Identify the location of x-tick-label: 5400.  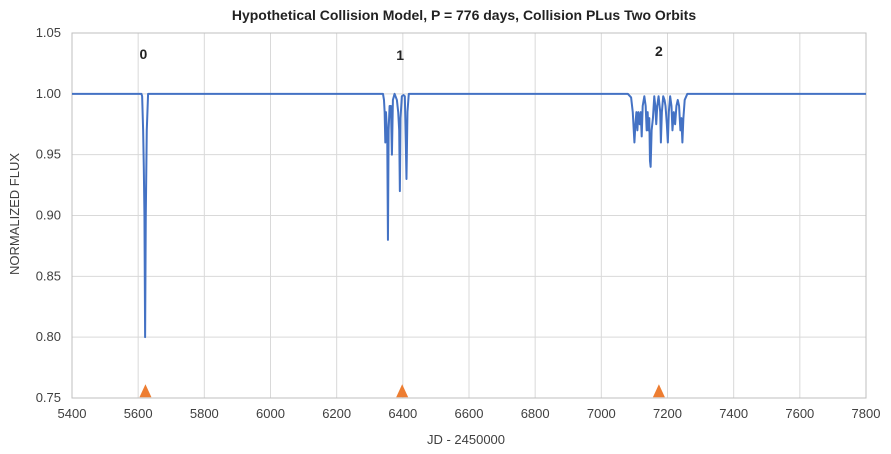
(72, 413).